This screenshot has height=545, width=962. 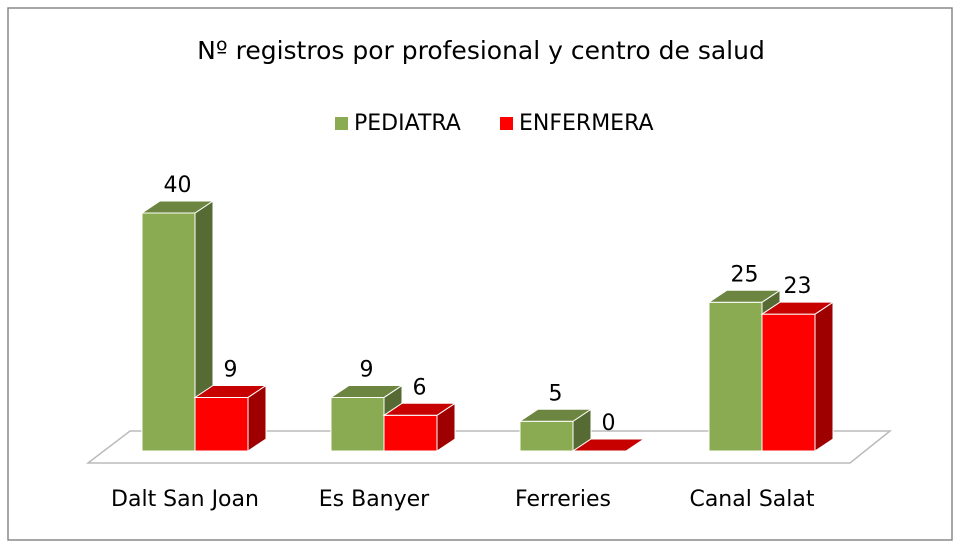 What do you see at coordinates (609, 423) in the screenshot?
I see `data-label: 0` at bounding box center [609, 423].